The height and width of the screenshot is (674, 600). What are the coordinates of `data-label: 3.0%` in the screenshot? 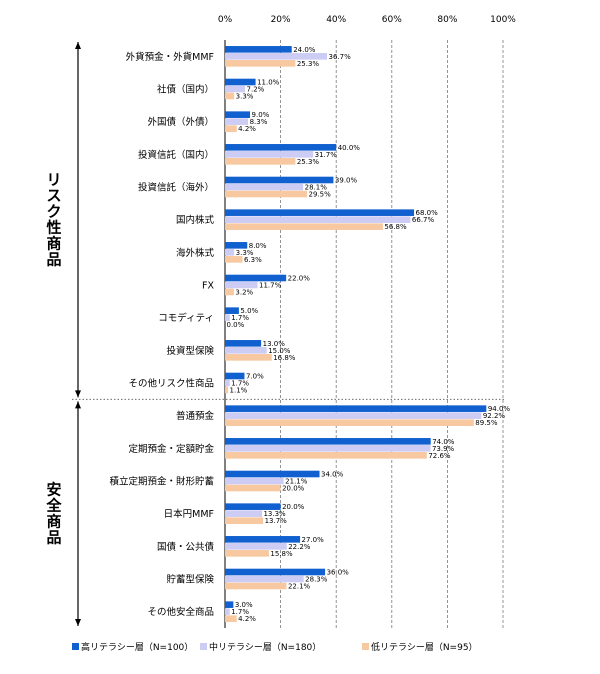 It's located at (244, 605).